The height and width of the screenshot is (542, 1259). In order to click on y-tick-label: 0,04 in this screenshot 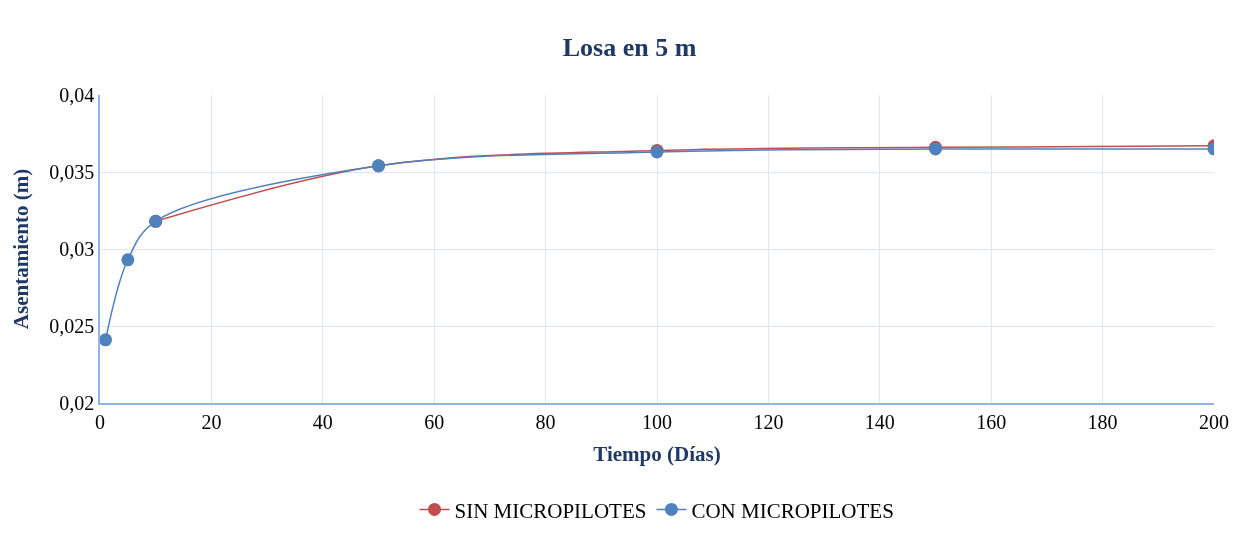, I will do `click(77, 95)`.